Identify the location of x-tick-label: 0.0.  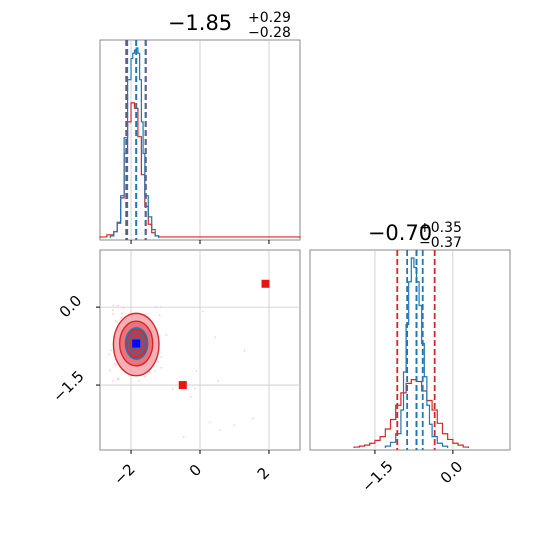
(452, 473).